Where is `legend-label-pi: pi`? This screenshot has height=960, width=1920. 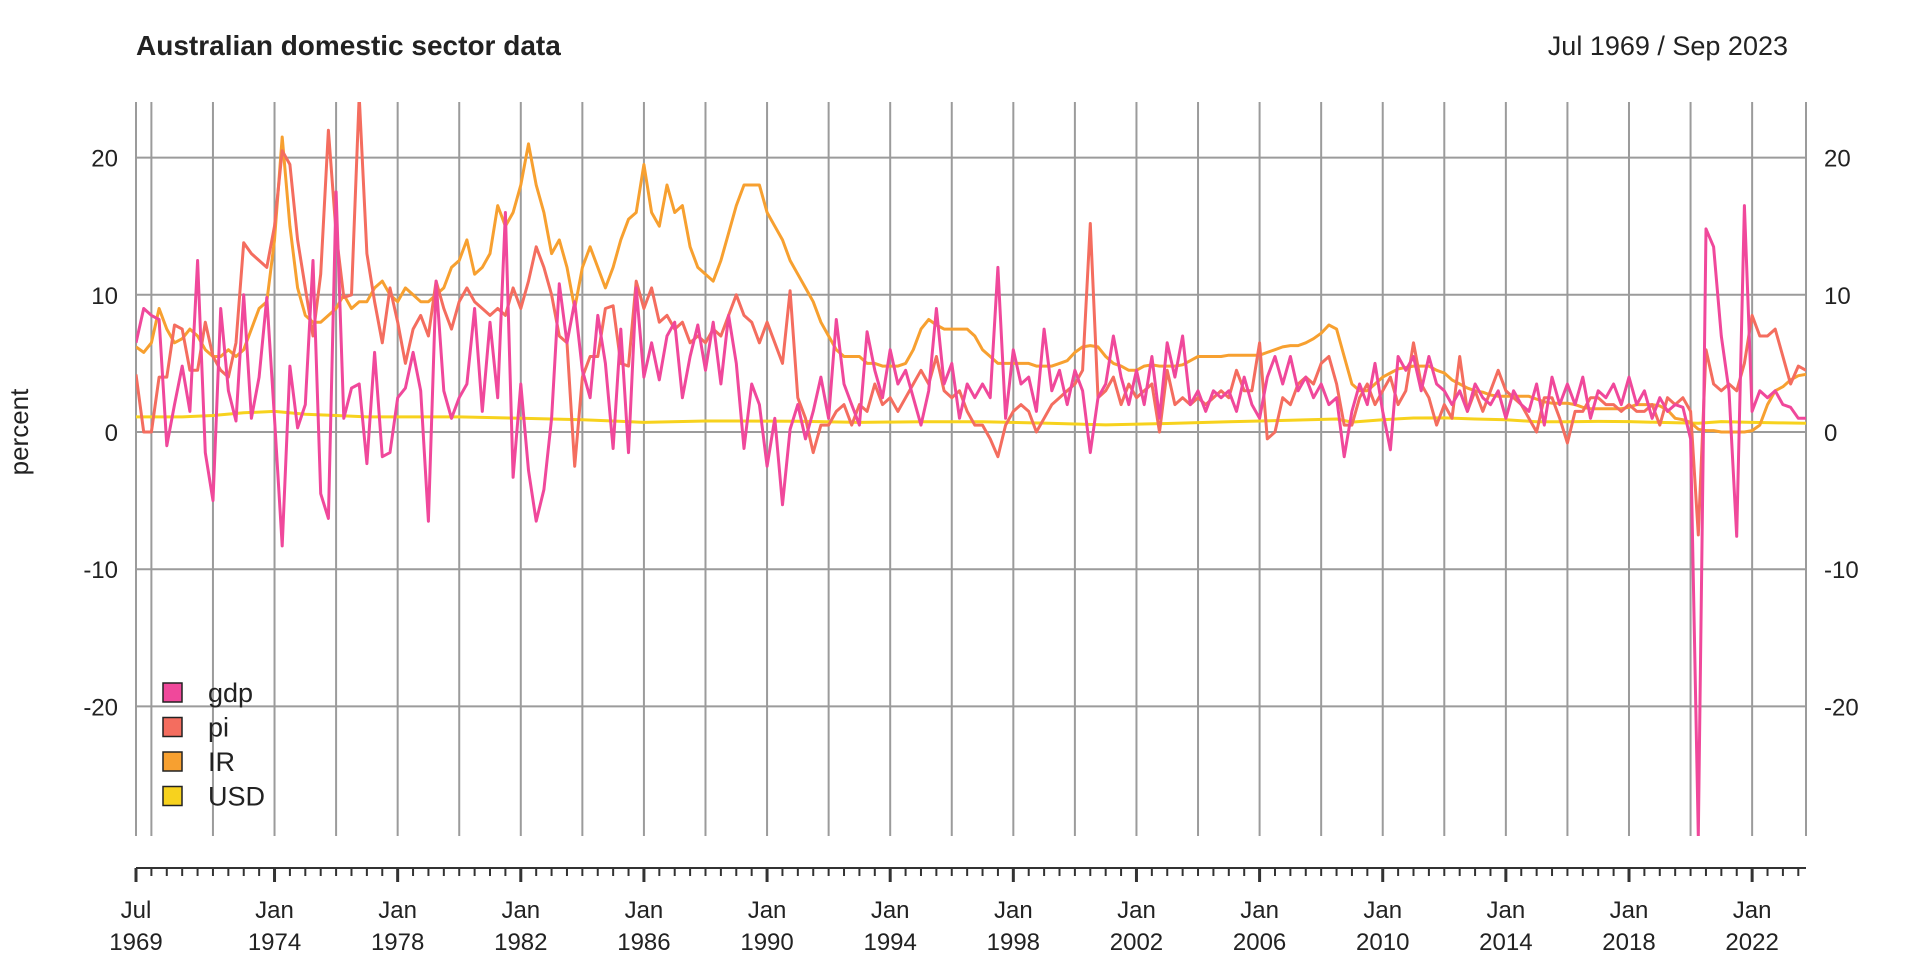 legend-label-pi: pi is located at coordinates (218, 728).